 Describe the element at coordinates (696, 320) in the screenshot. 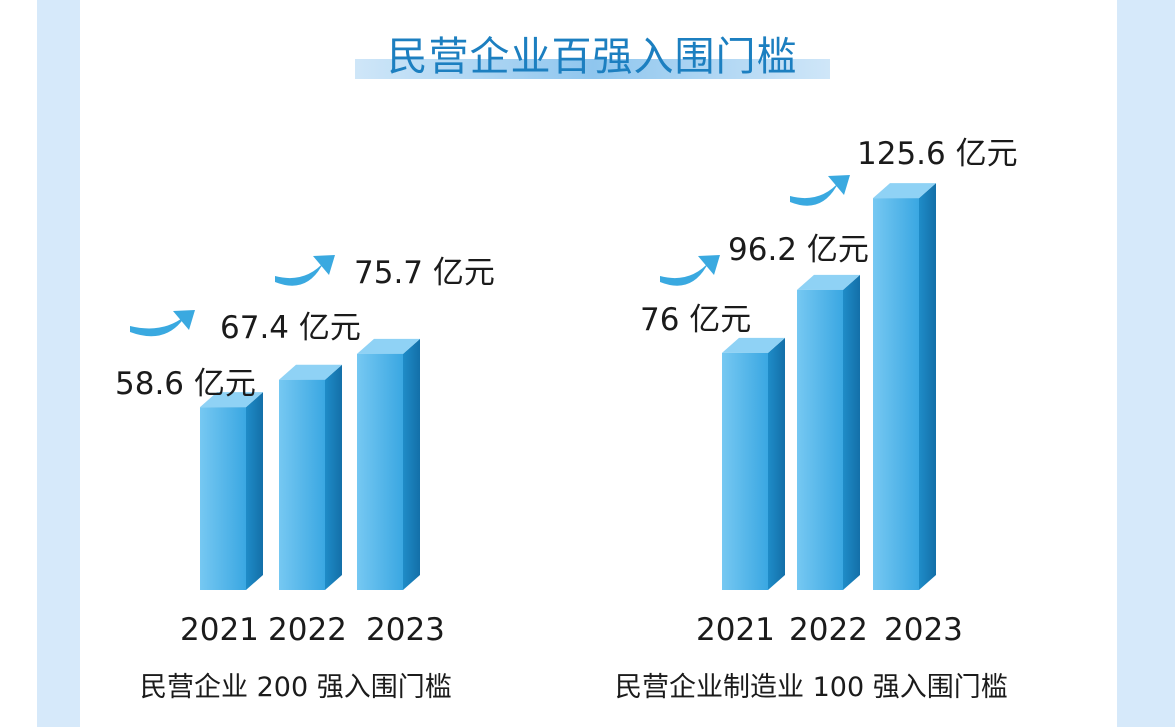

I see `value-label: 76 亿元` at that location.